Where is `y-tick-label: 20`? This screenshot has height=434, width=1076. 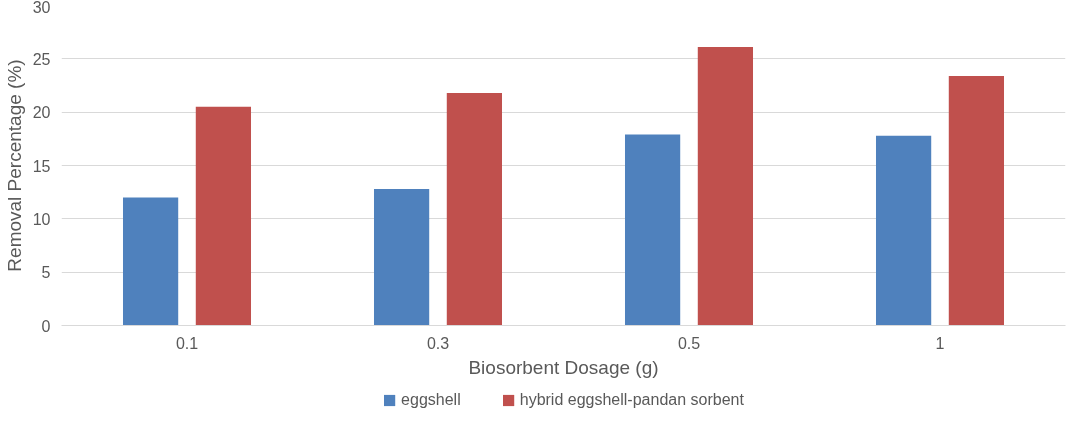 y-tick-label: 20 is located at coordinates (41, 113).